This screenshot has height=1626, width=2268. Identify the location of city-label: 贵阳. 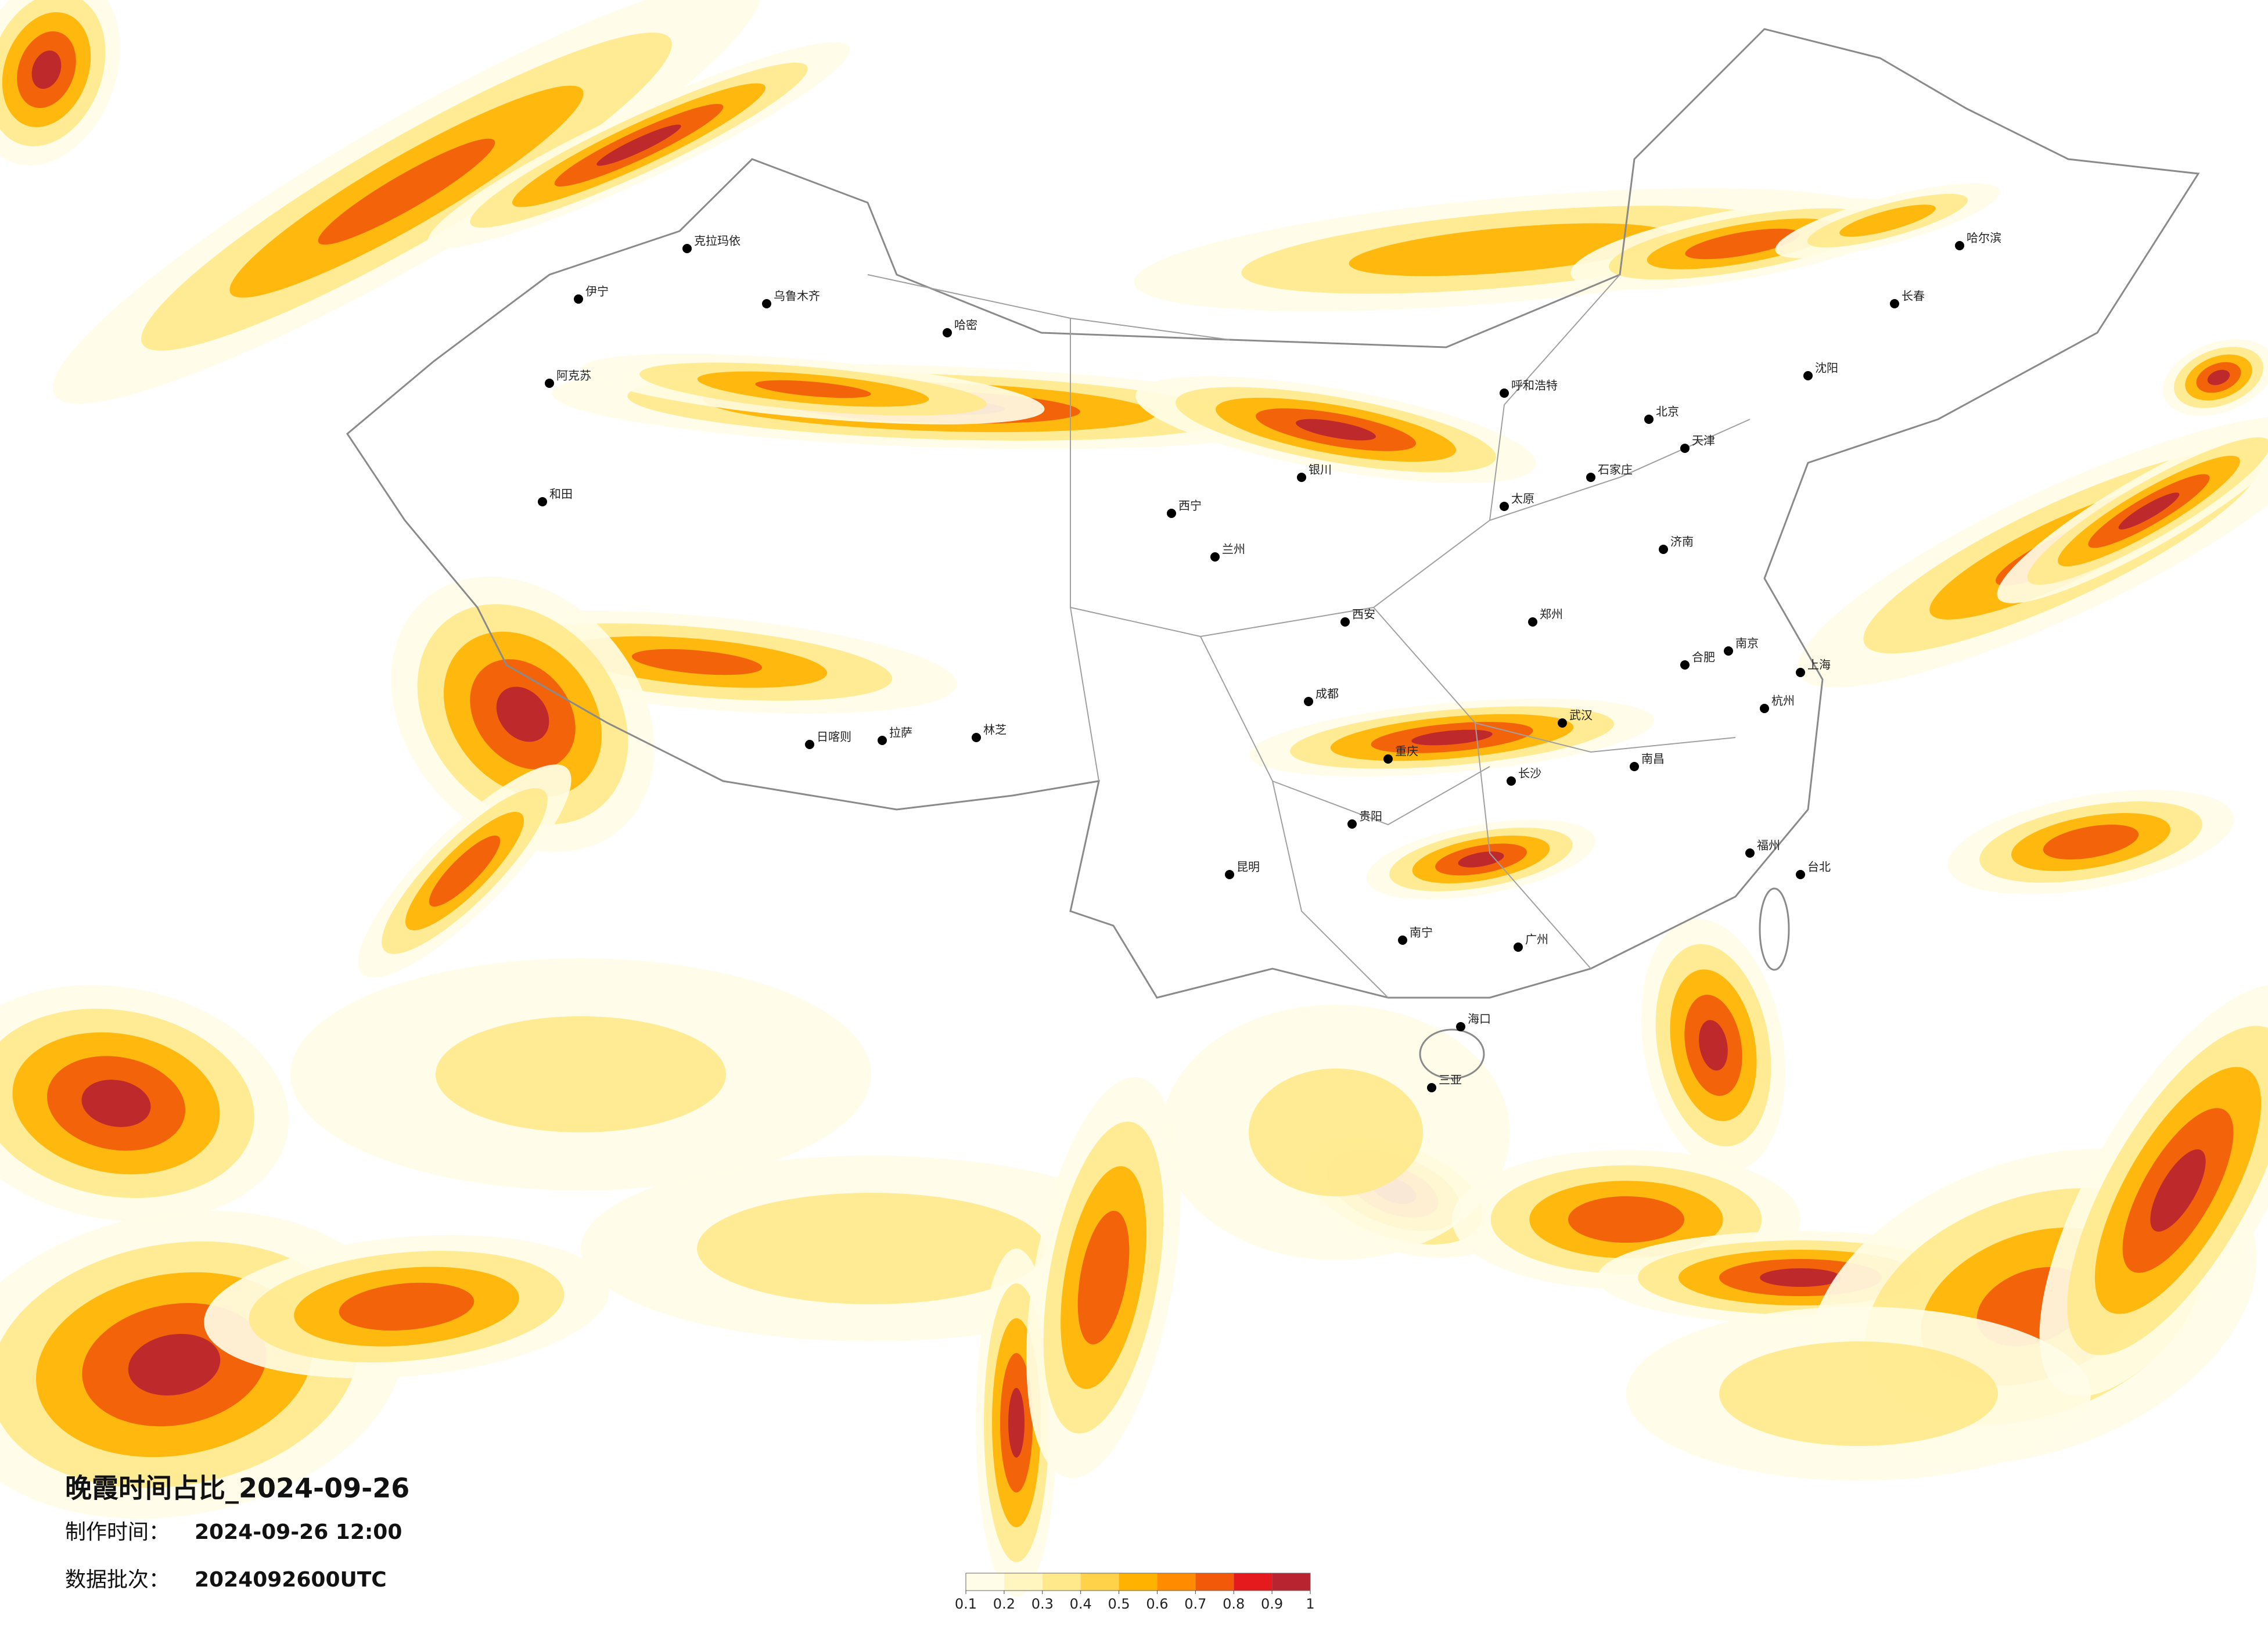
(1370, 817).